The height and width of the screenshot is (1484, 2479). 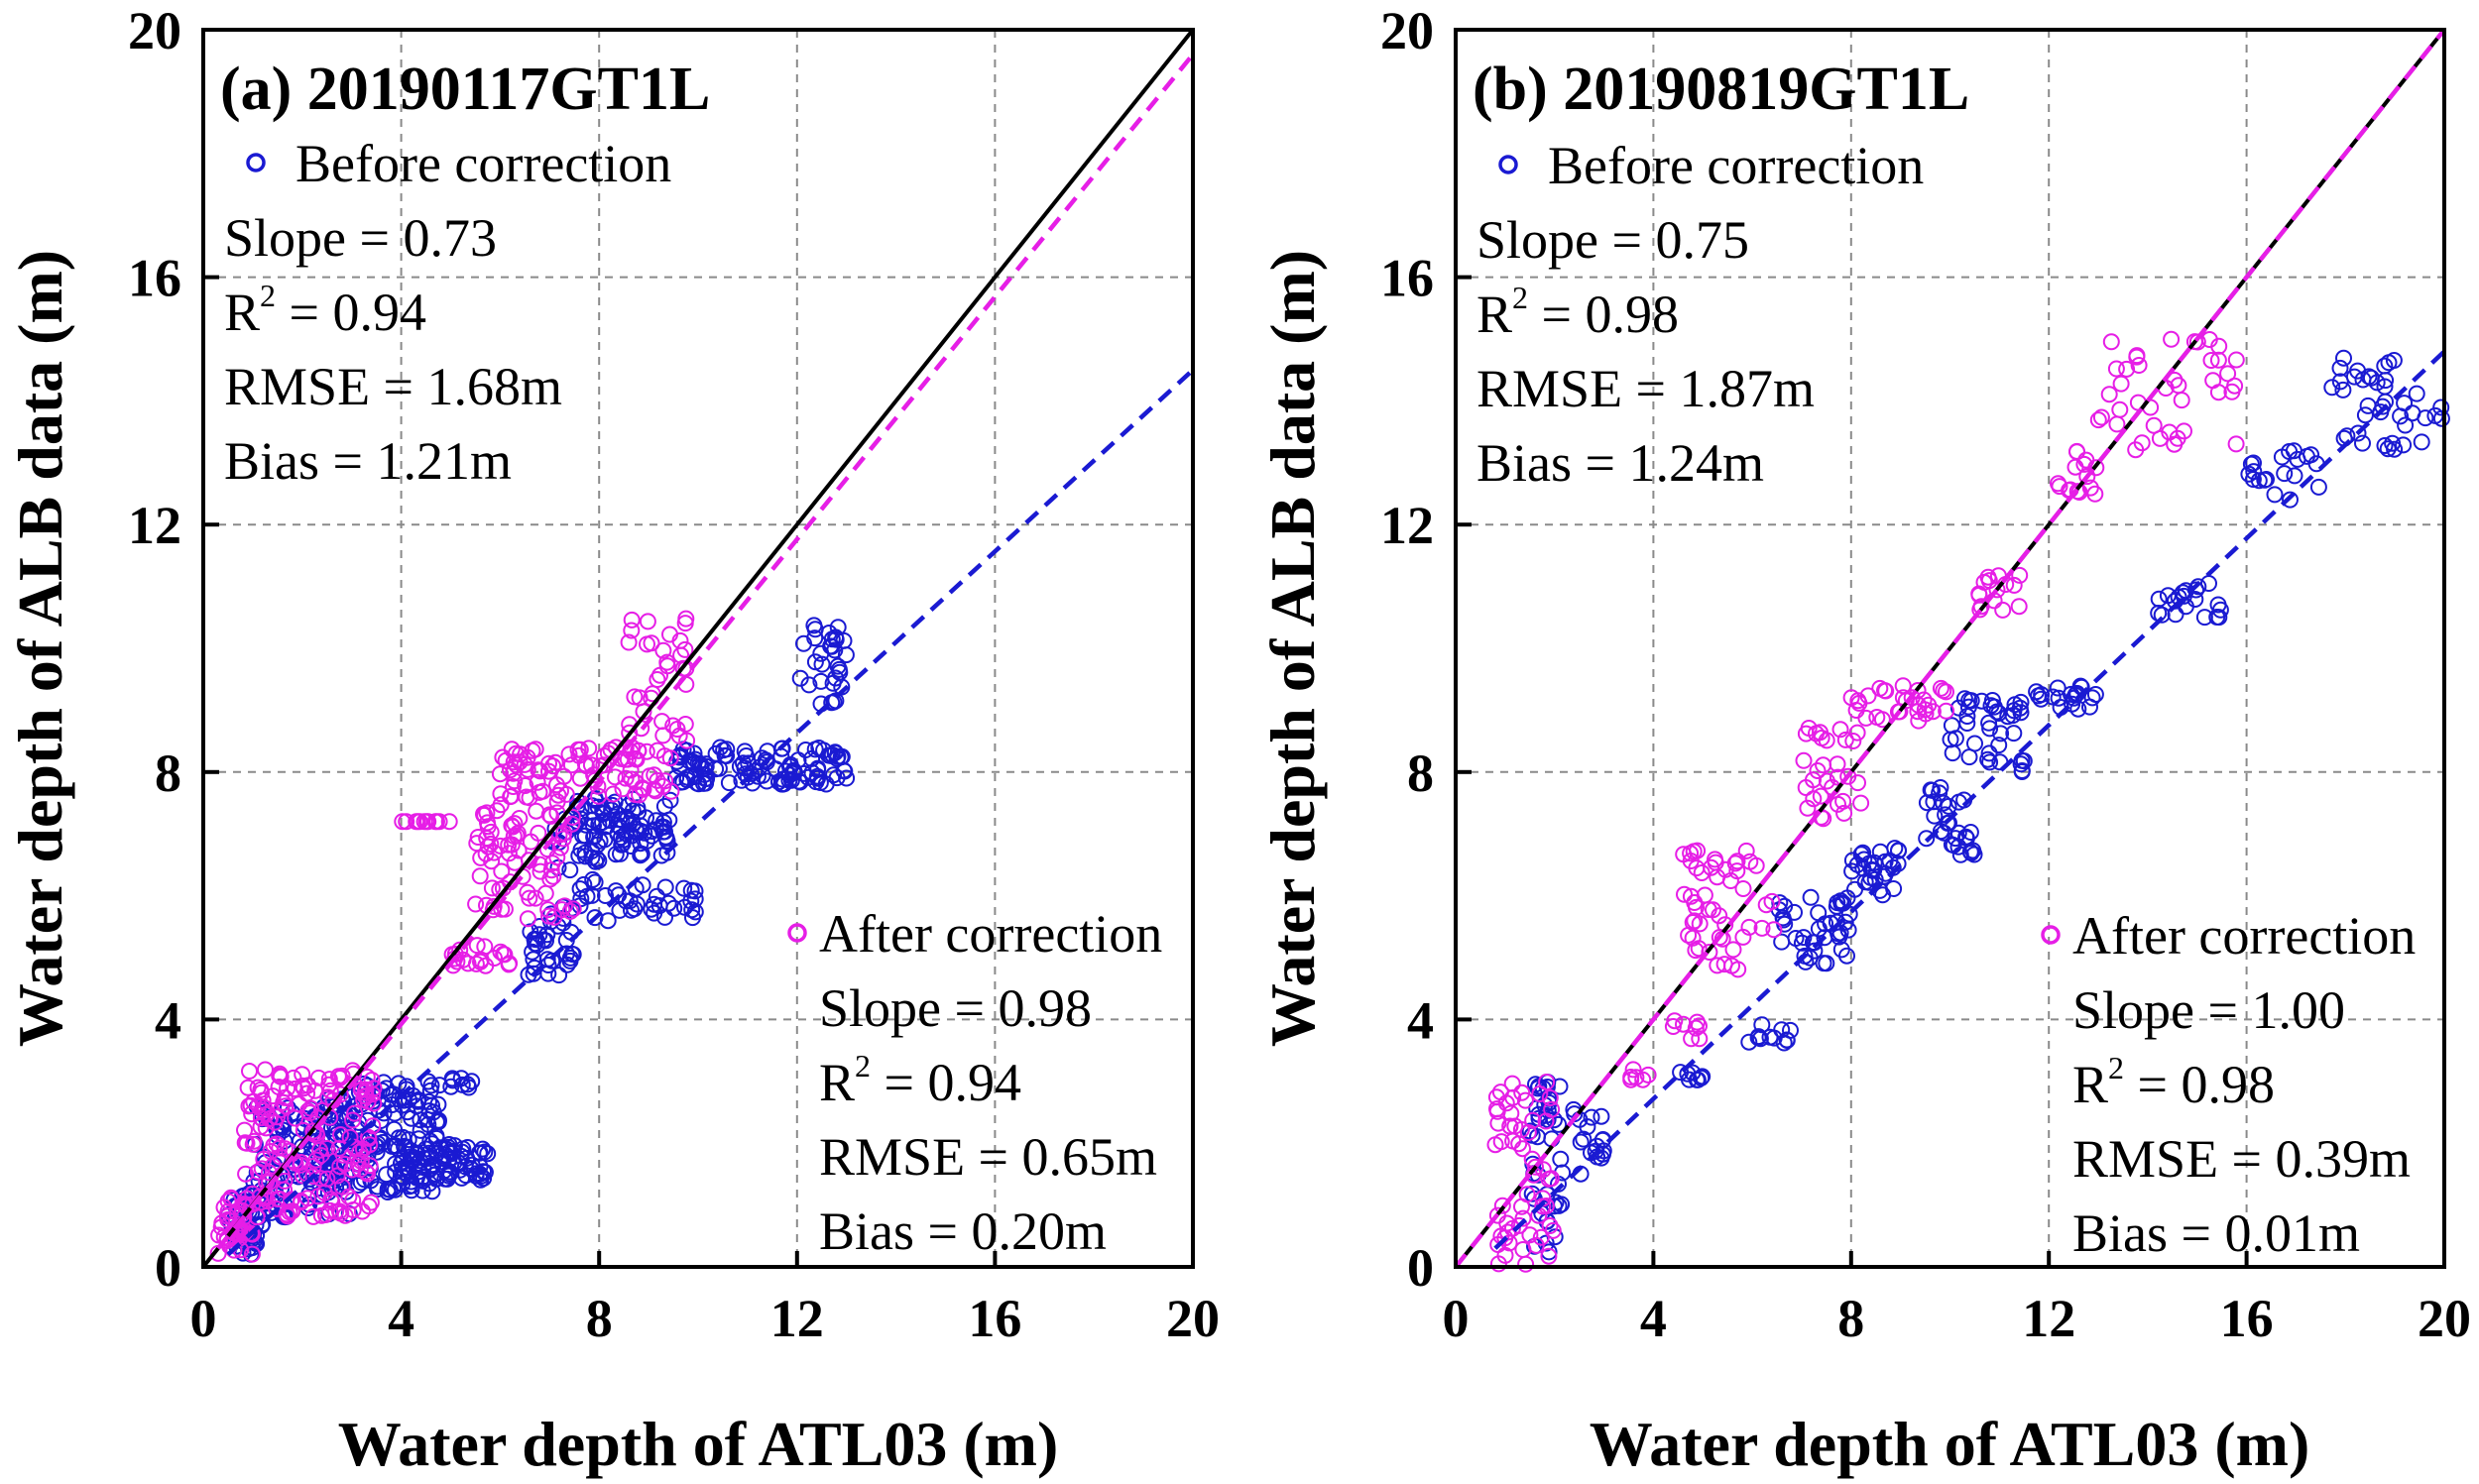 I want to click on rmse-before-a: RMSE = 1.68m, so click(x=393, y=386).